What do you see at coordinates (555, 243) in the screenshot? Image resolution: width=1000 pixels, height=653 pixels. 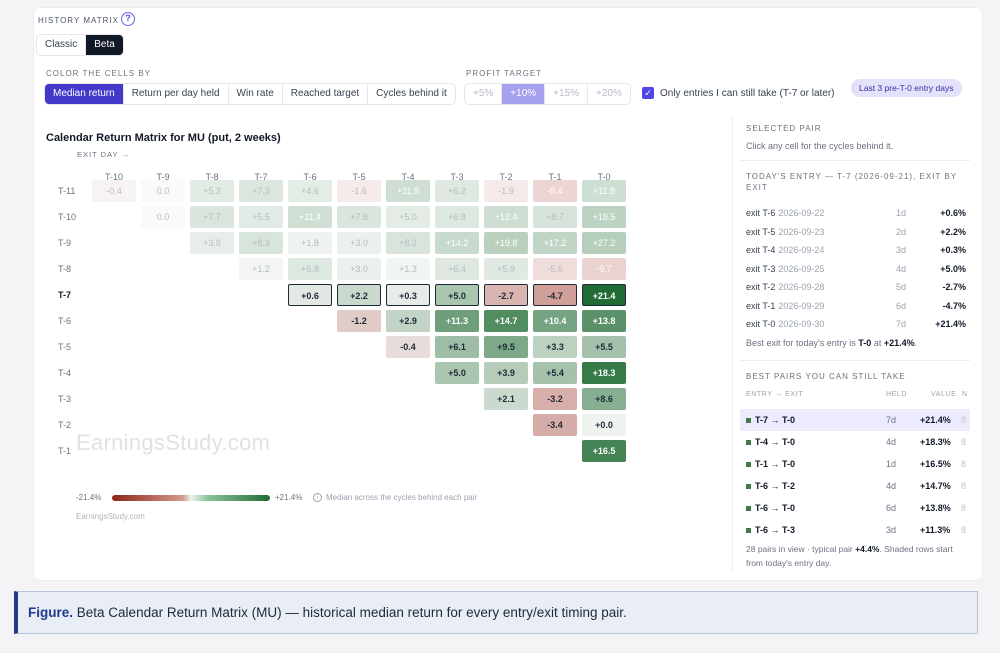 I see `matrix-cell: +17.2` at bounding box center [555, 243].